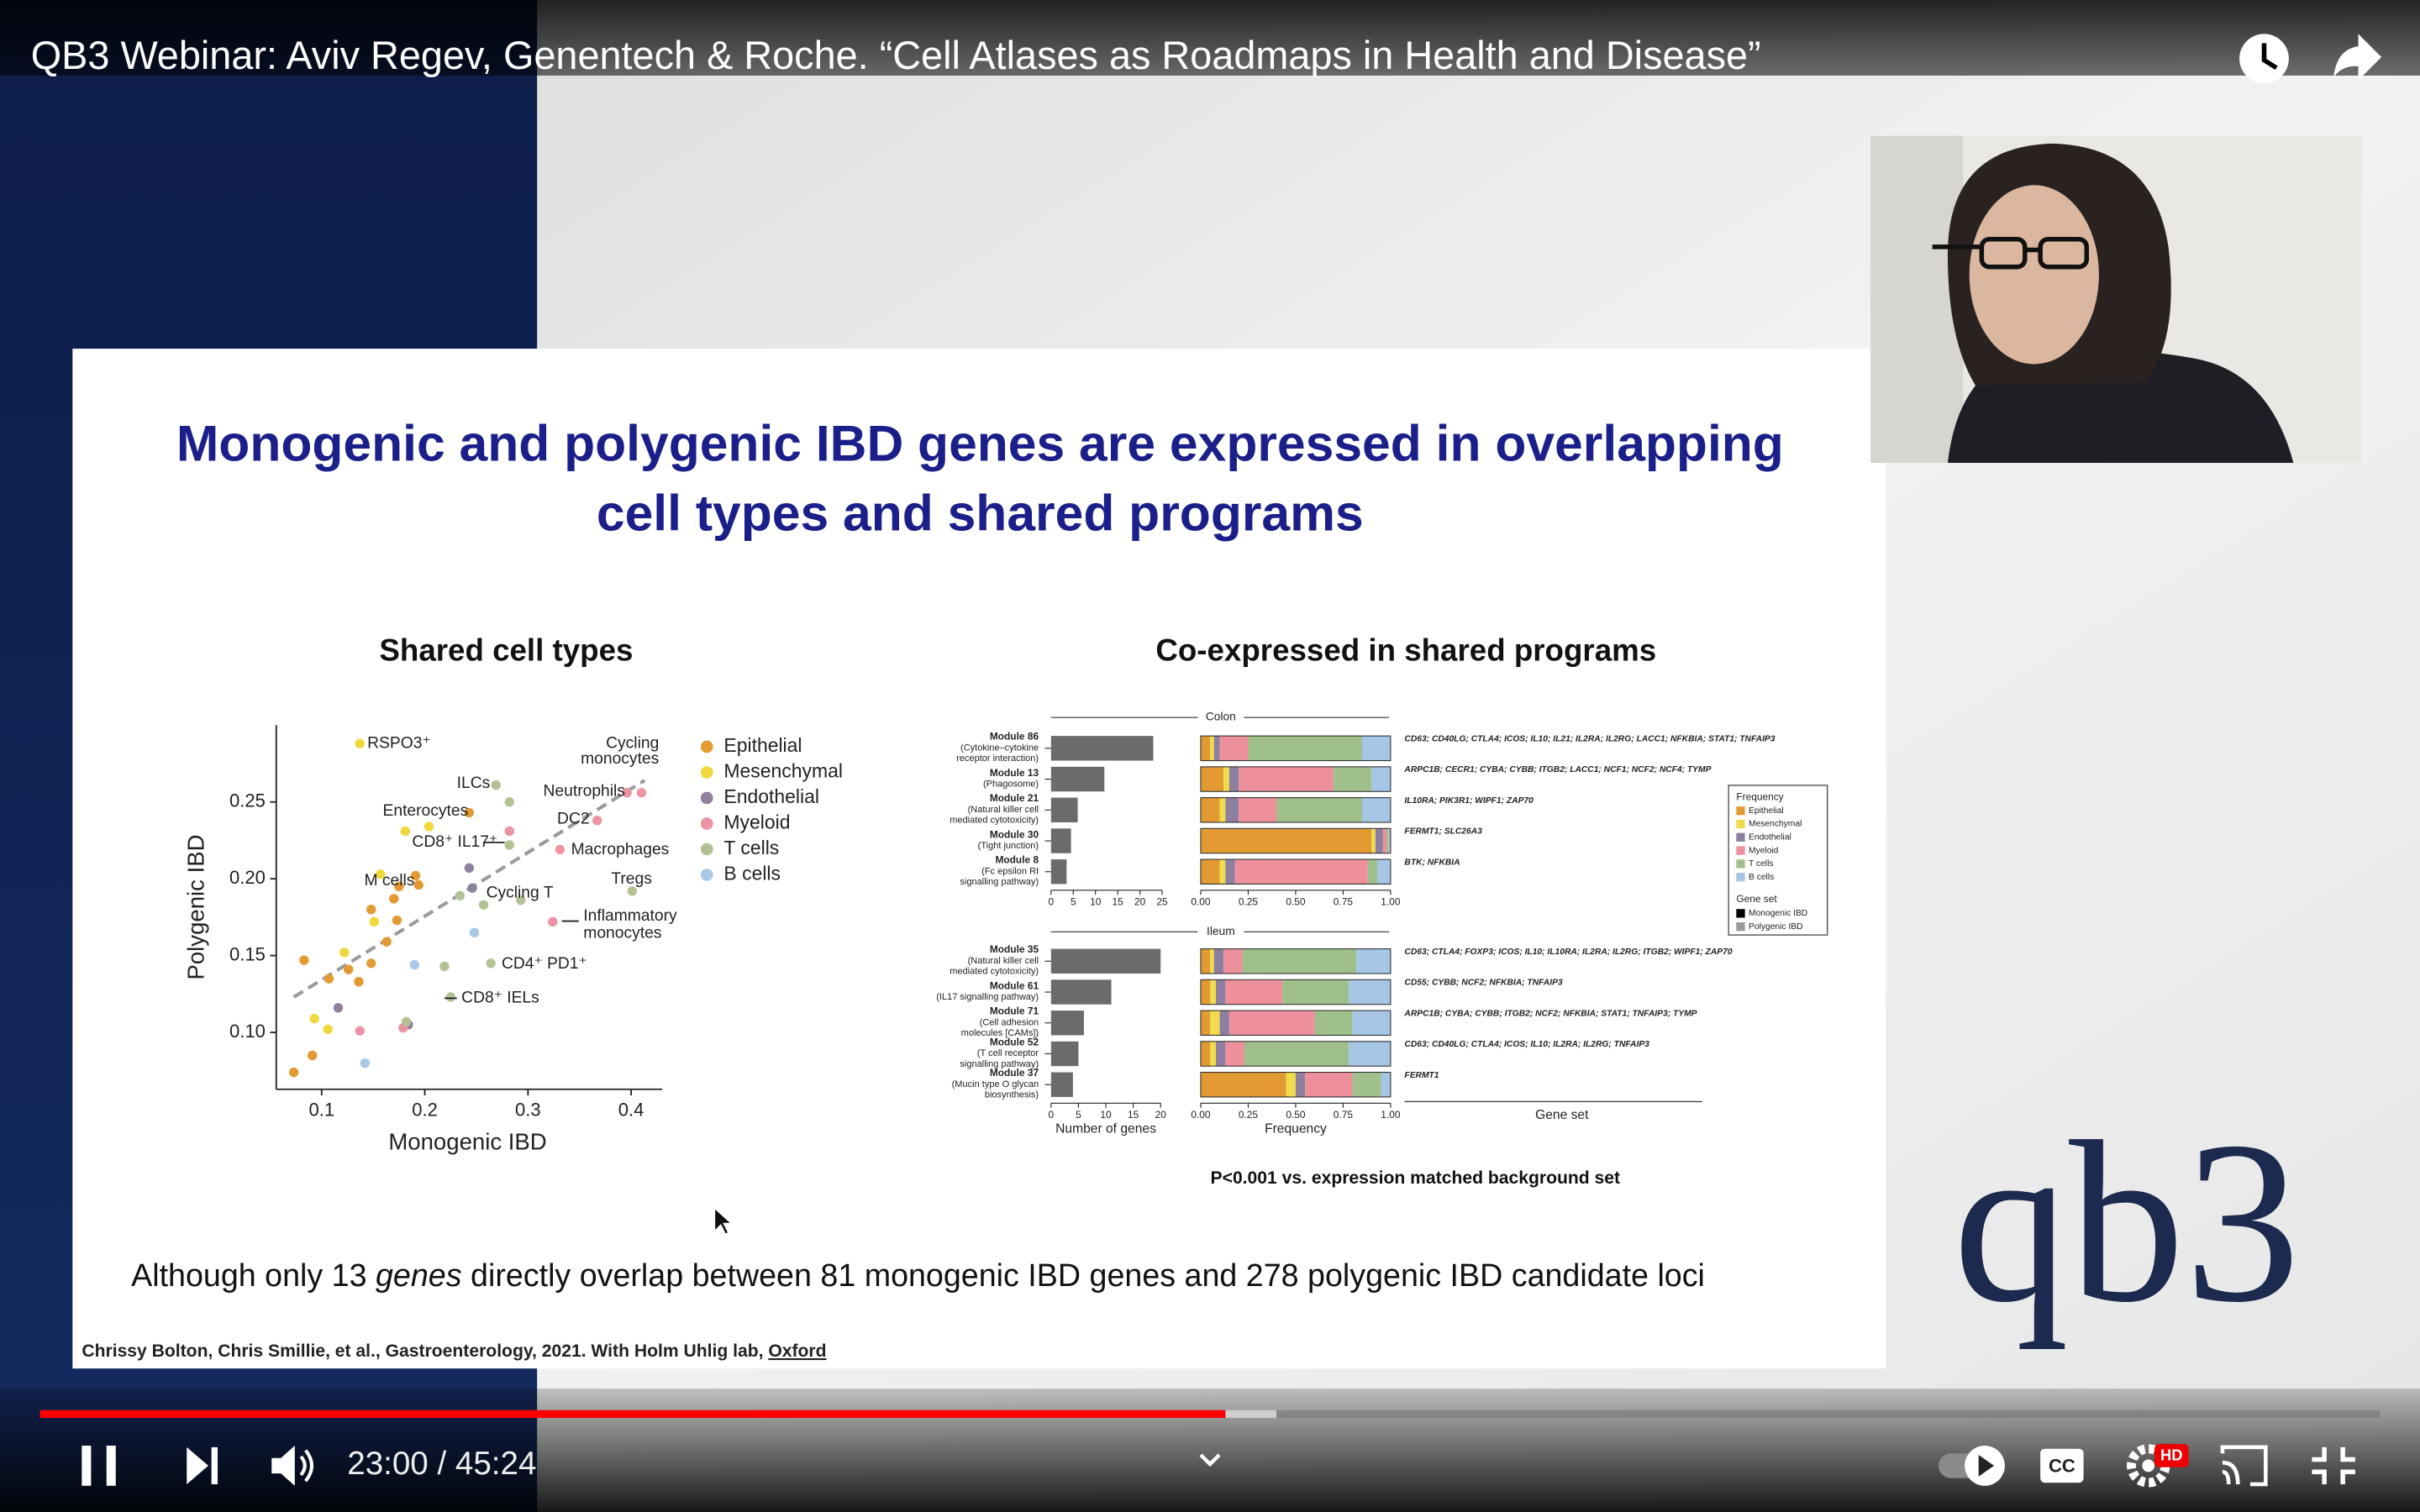 The image size is (2420, 1512). Describe the element at coordinates (999, 1064) in the screenshot. I see `category-note: signalling pathway)` at that location.